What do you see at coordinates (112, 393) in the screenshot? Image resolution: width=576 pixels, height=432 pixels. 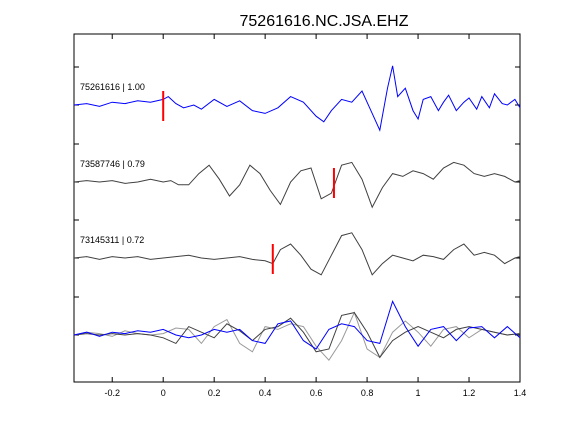 I see `x-tick-label: -0.2` at bounding box center [112, 393].